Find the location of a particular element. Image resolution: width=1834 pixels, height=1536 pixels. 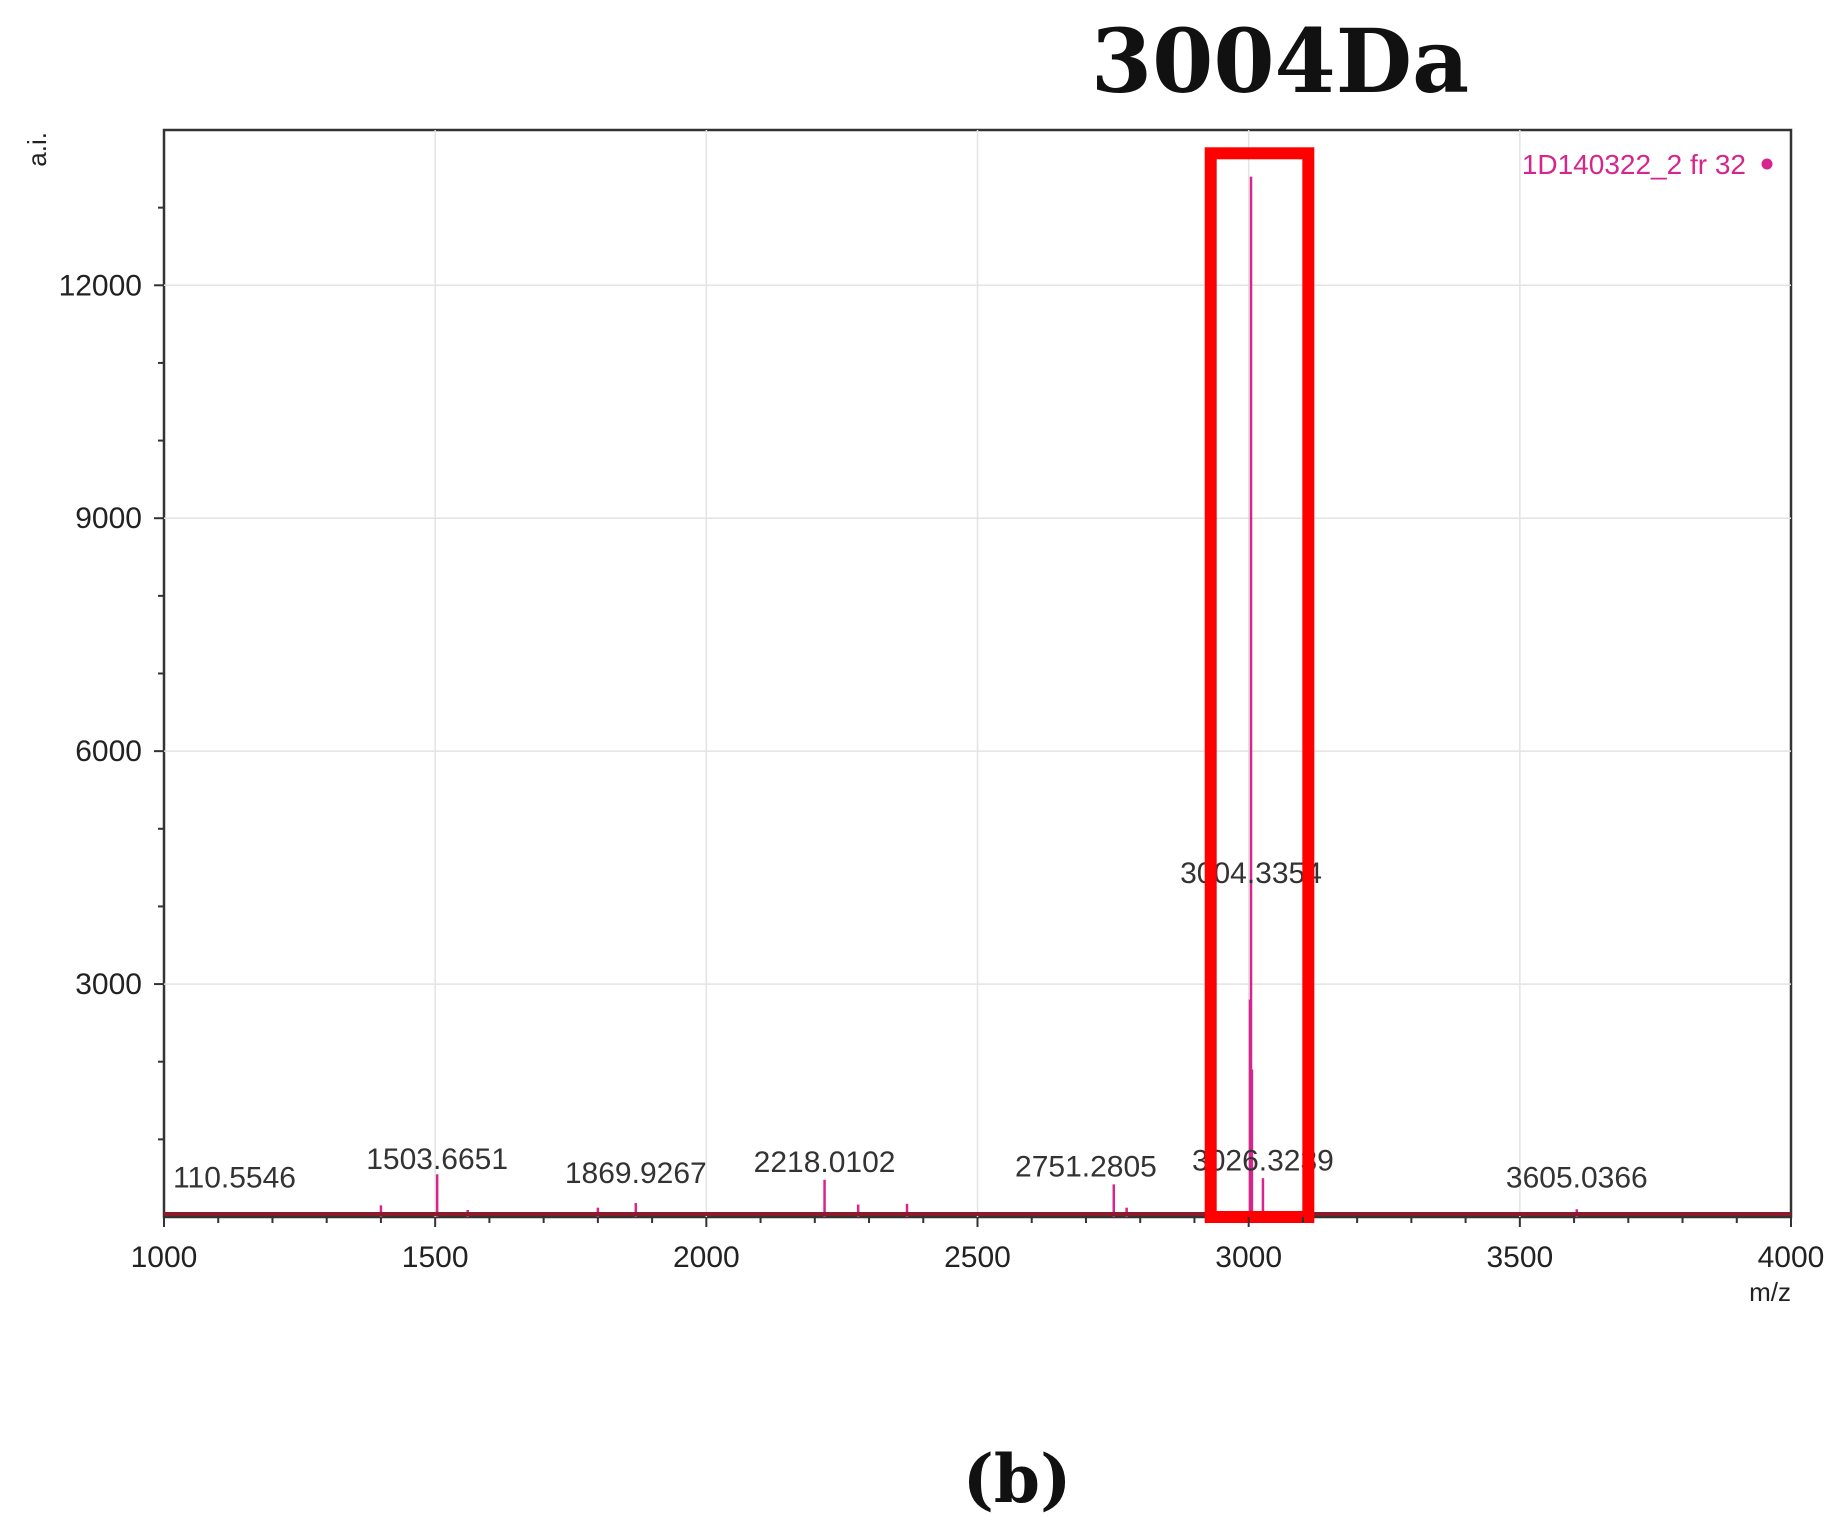

y-tick-label: 12000 is located at coordinates (100, 285).